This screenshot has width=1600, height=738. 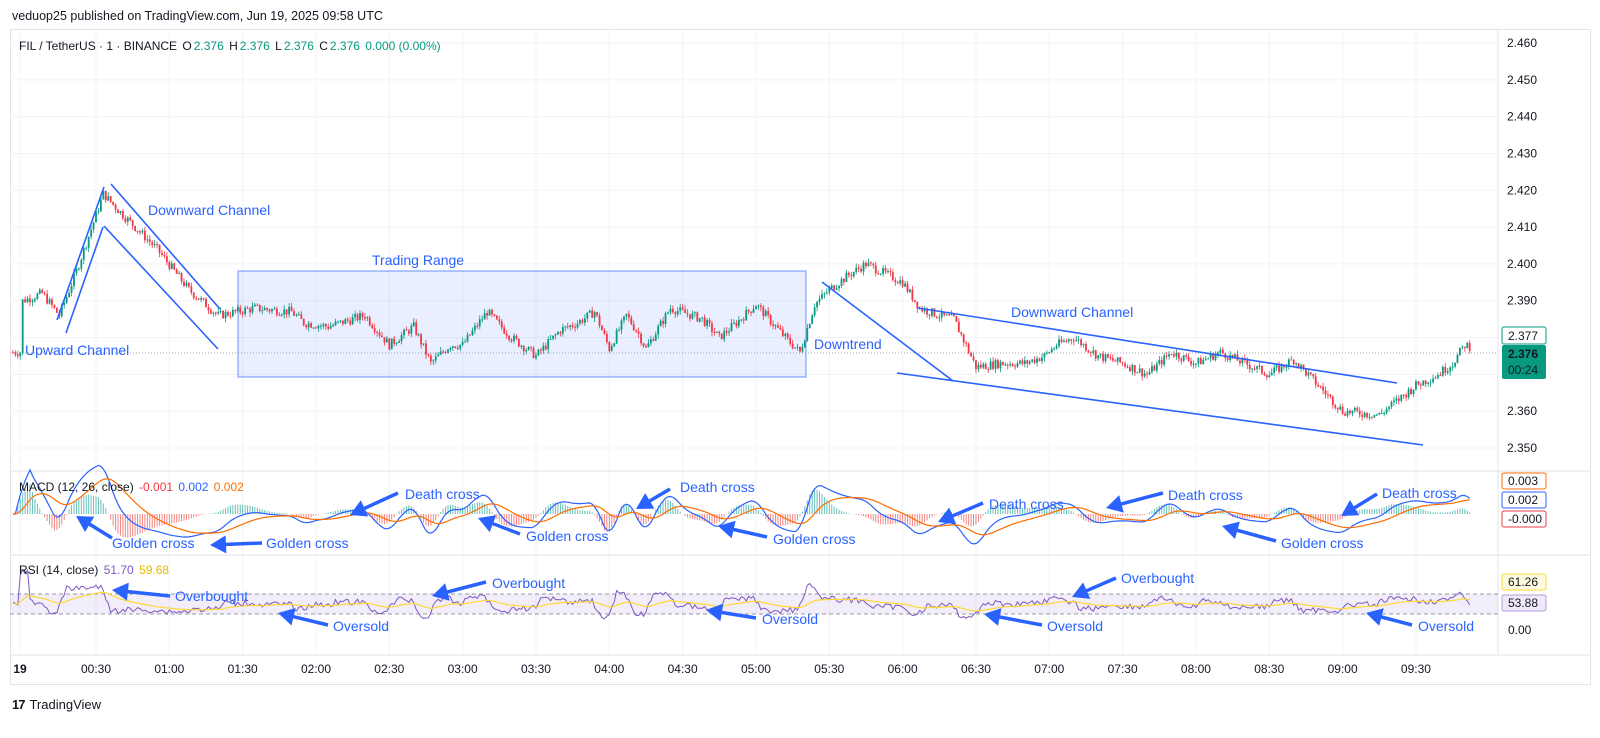 What do you see at coordinates (156, 487) in the screenshot?
I see `macd-histogram-value: -0.001` at bounding box center [156, 487].